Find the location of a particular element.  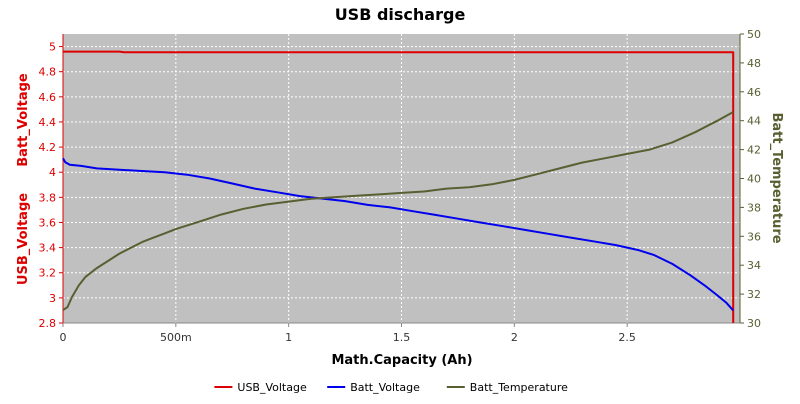

y-right-tick-label: 42 is located at coordinates (754, 150).